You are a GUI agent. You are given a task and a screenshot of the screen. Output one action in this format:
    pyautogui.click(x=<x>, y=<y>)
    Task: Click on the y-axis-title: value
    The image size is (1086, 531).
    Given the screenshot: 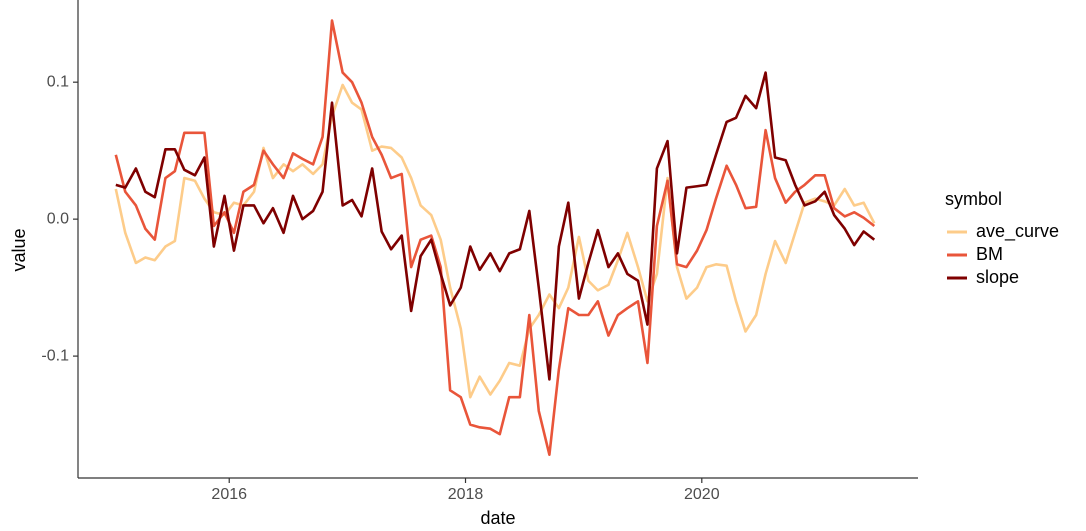 What is the action you would take?
    pyautogui.click(x=19, y=249)
    